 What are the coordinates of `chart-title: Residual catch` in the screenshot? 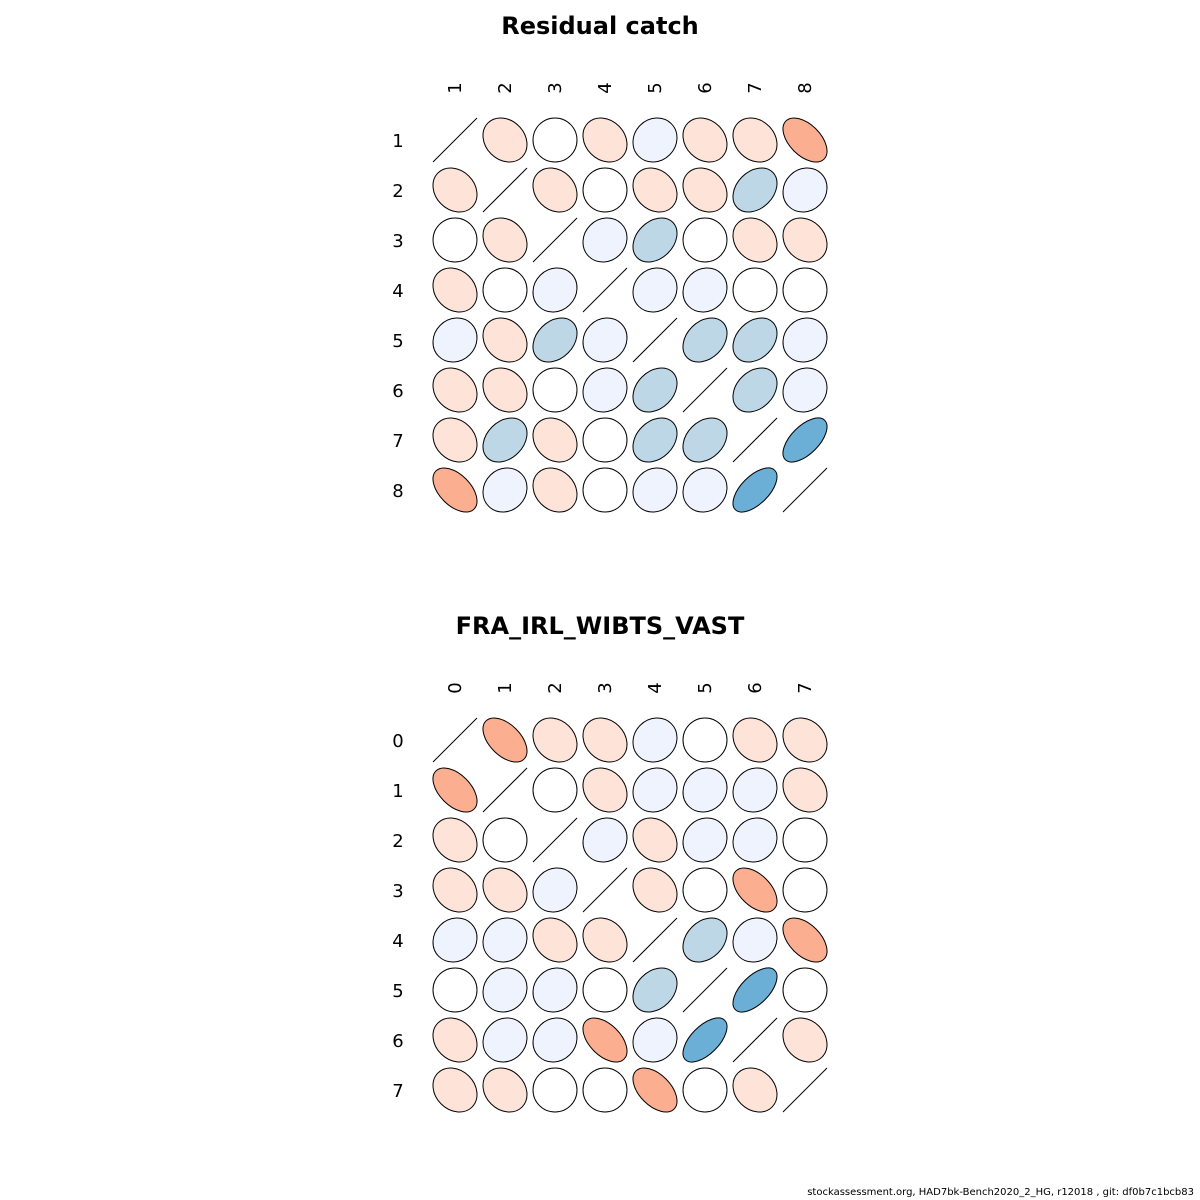 It's located at (600, 26).